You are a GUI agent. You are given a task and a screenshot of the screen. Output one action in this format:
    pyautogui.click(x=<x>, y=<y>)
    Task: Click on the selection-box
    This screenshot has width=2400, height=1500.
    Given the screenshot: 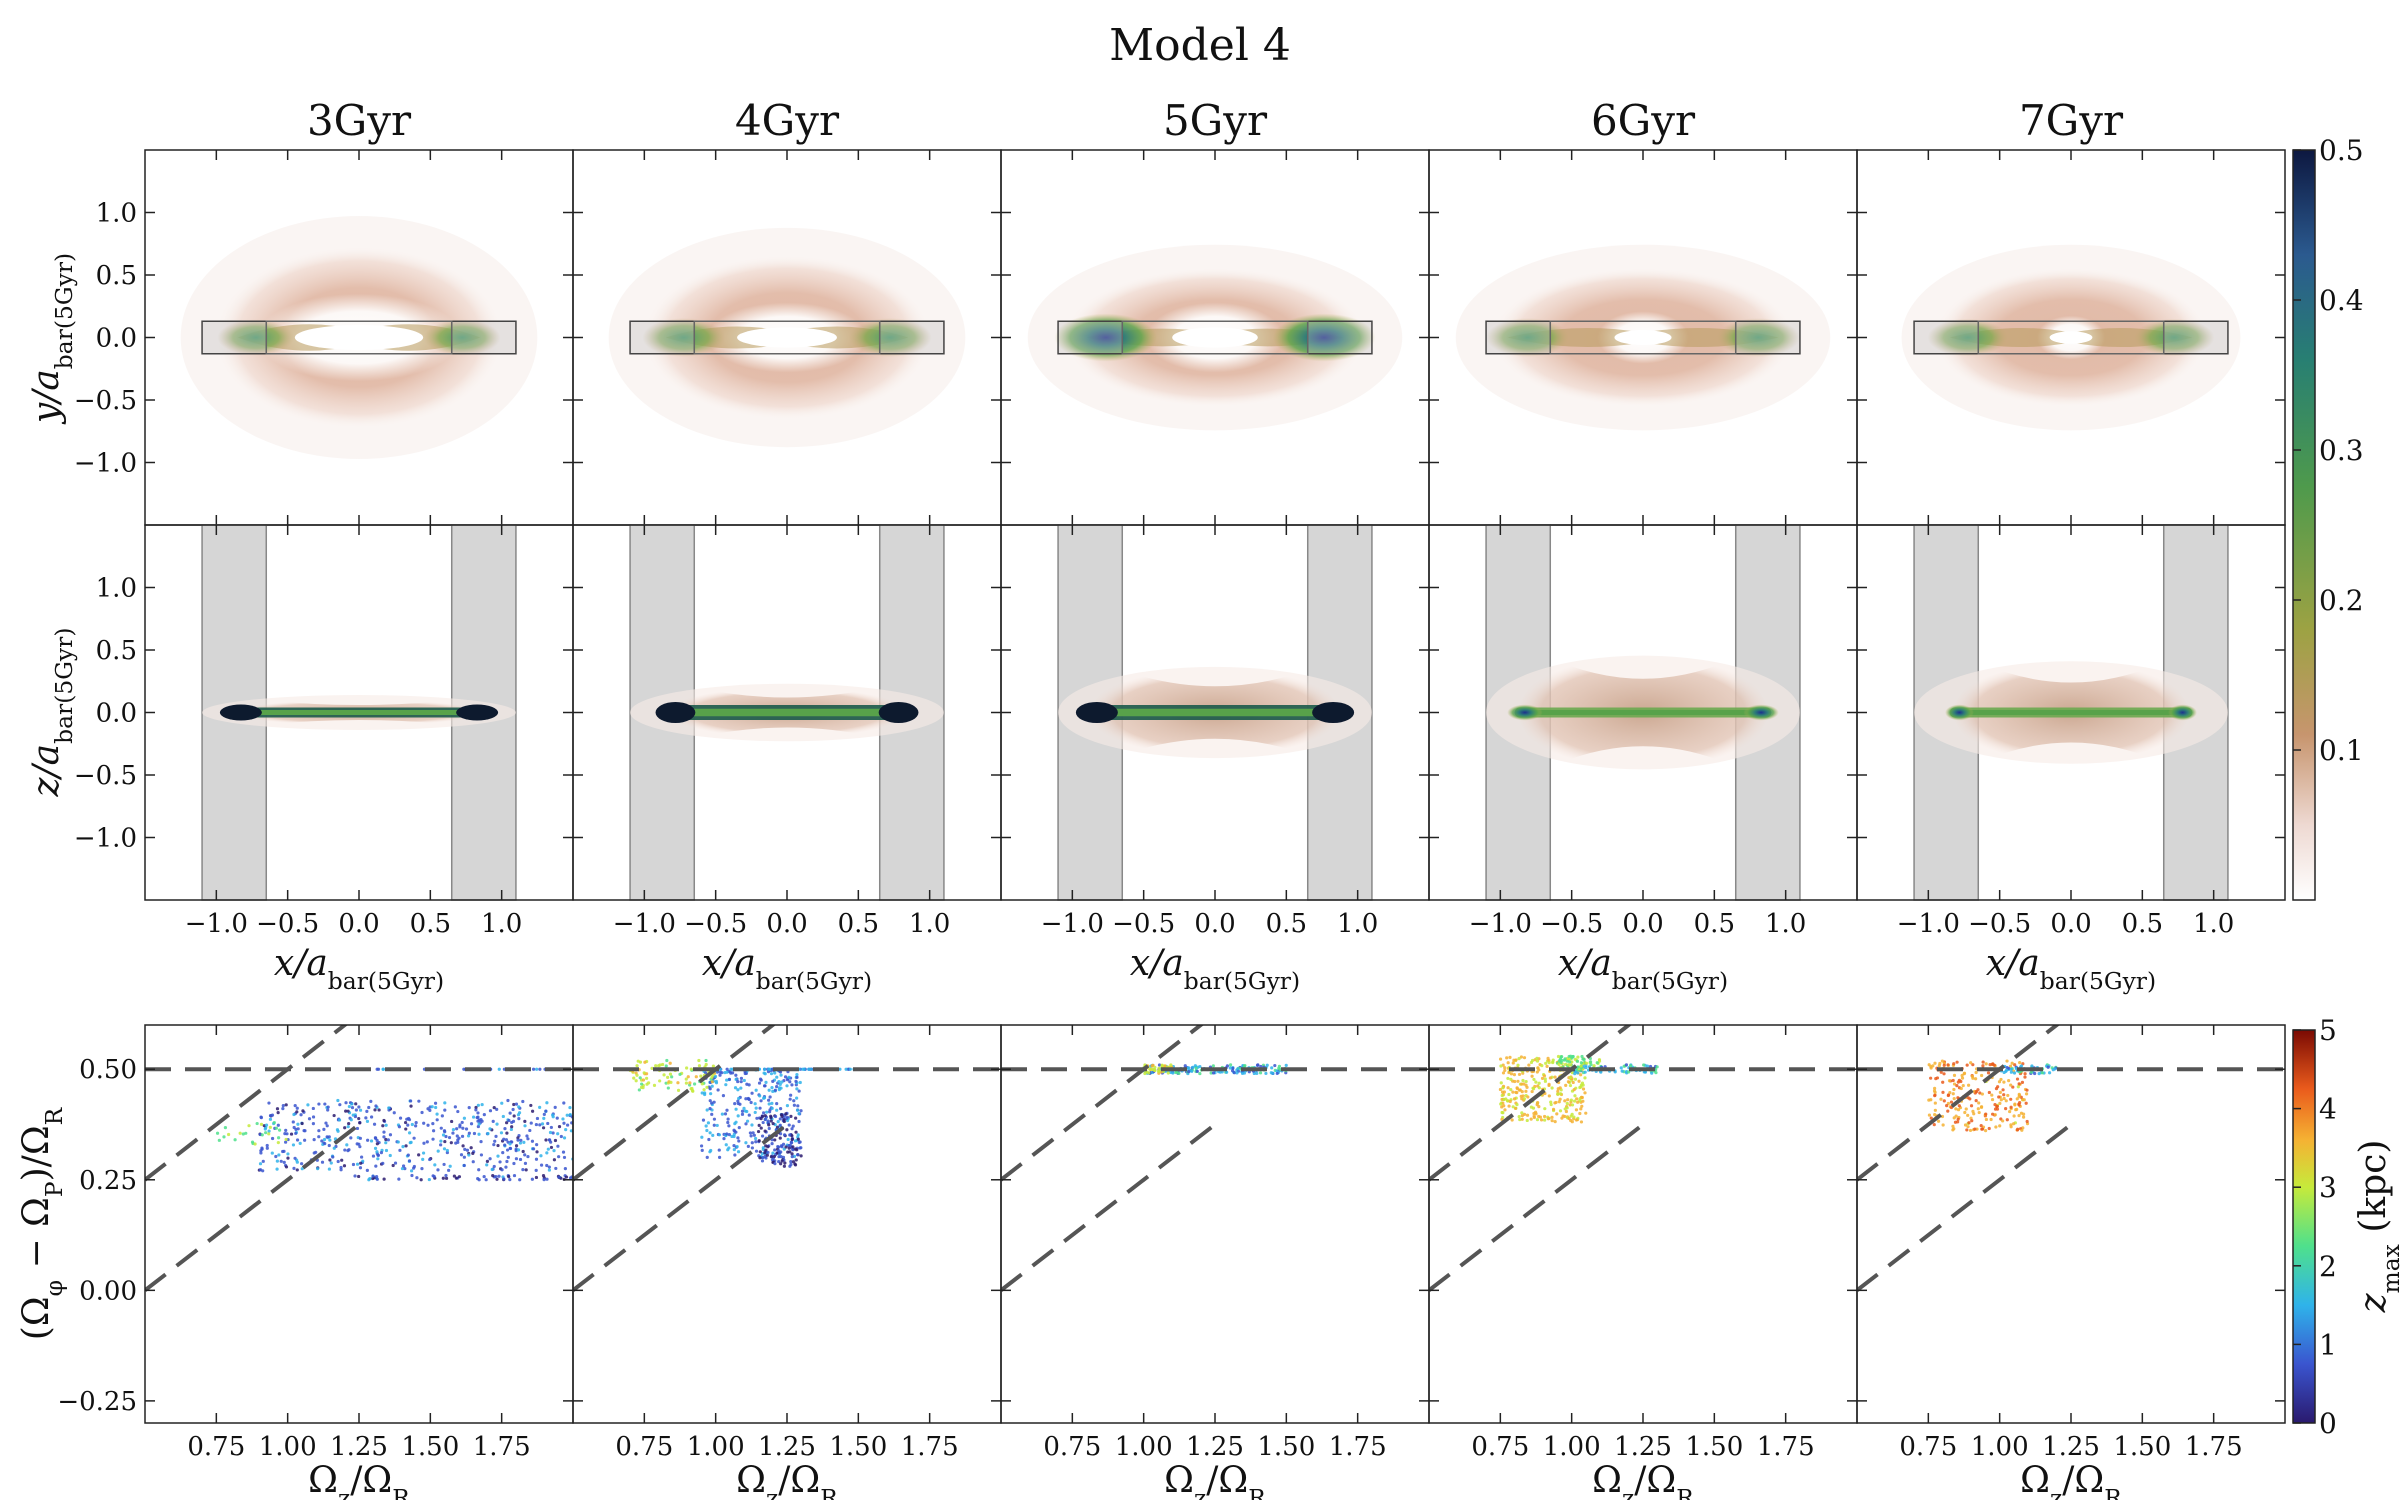 What is the action you would take?
    pyautogui.click(x=483, y=337)
    